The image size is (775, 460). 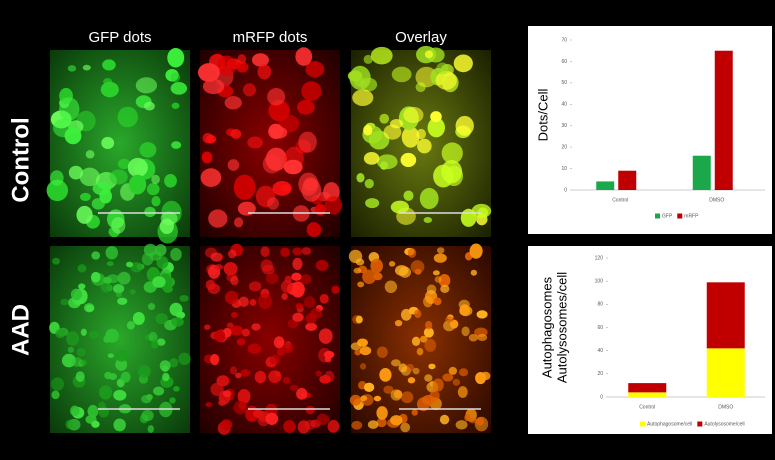 What do you see at coordinates (20, 330) in the screenshot?
I see `row-label: AAD` at bounding box center [20, 330].